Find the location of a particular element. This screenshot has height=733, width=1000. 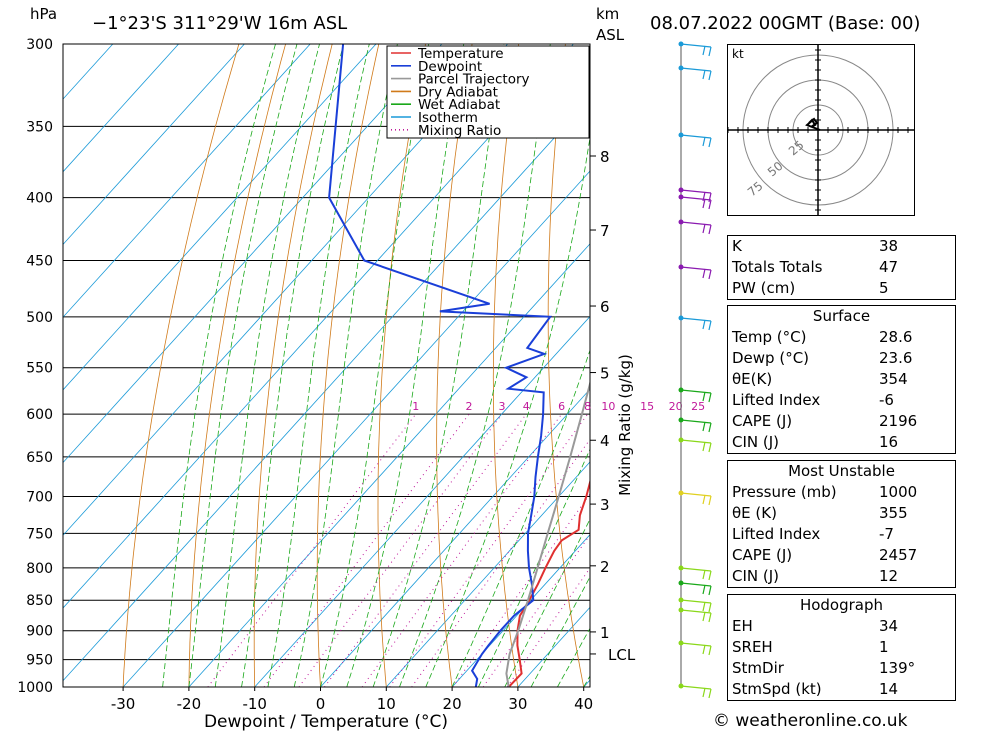

legend-label: Mixing Ratio is located at coordinates (459, 131).